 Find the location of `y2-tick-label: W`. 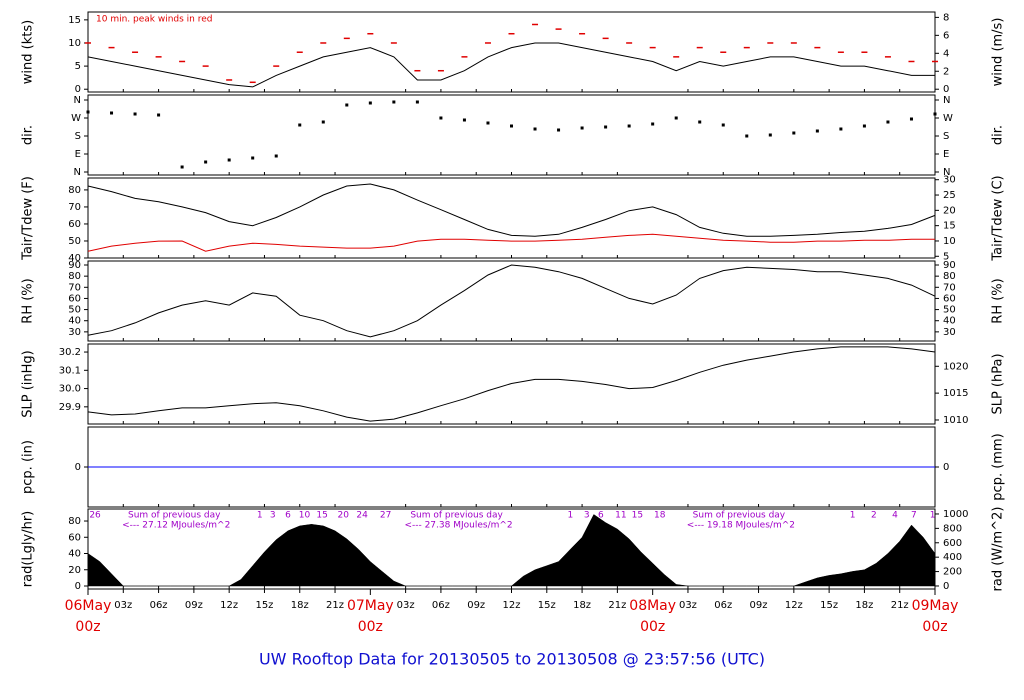

y2-tick-label: W is located at coordinates (948, 118).